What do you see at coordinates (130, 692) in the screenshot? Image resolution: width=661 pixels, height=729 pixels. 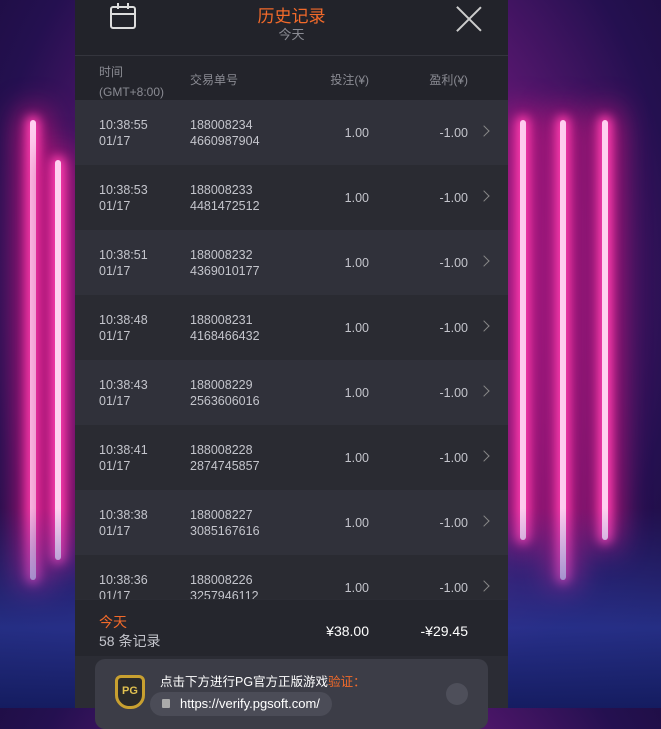 I see `pg-logo: PG` at bounding box center [130, 692].